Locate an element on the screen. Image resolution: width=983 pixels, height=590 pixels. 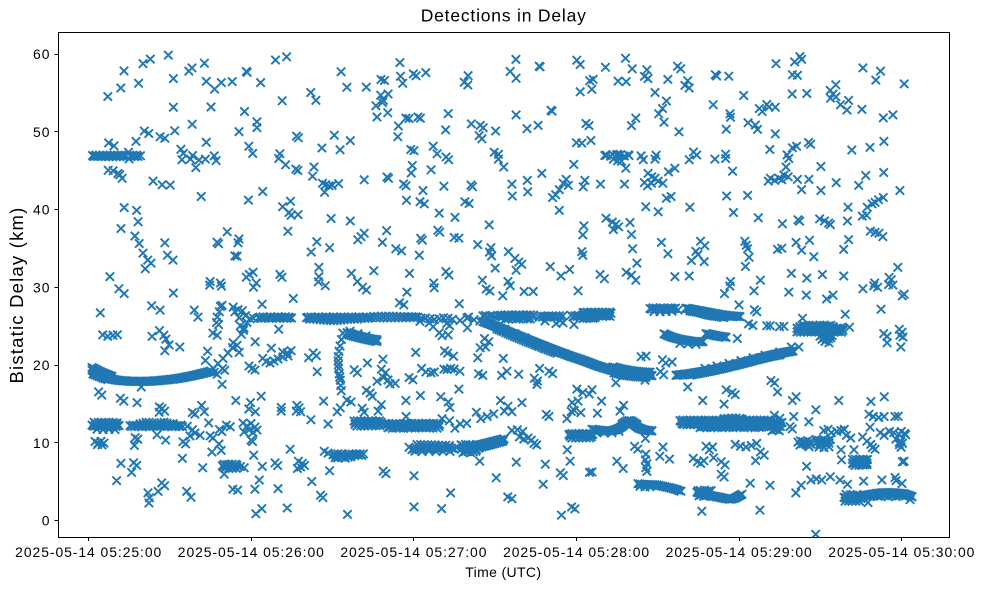
svg-text: 2025-05-14 05:30:00 is located at coordinates (901, 552).